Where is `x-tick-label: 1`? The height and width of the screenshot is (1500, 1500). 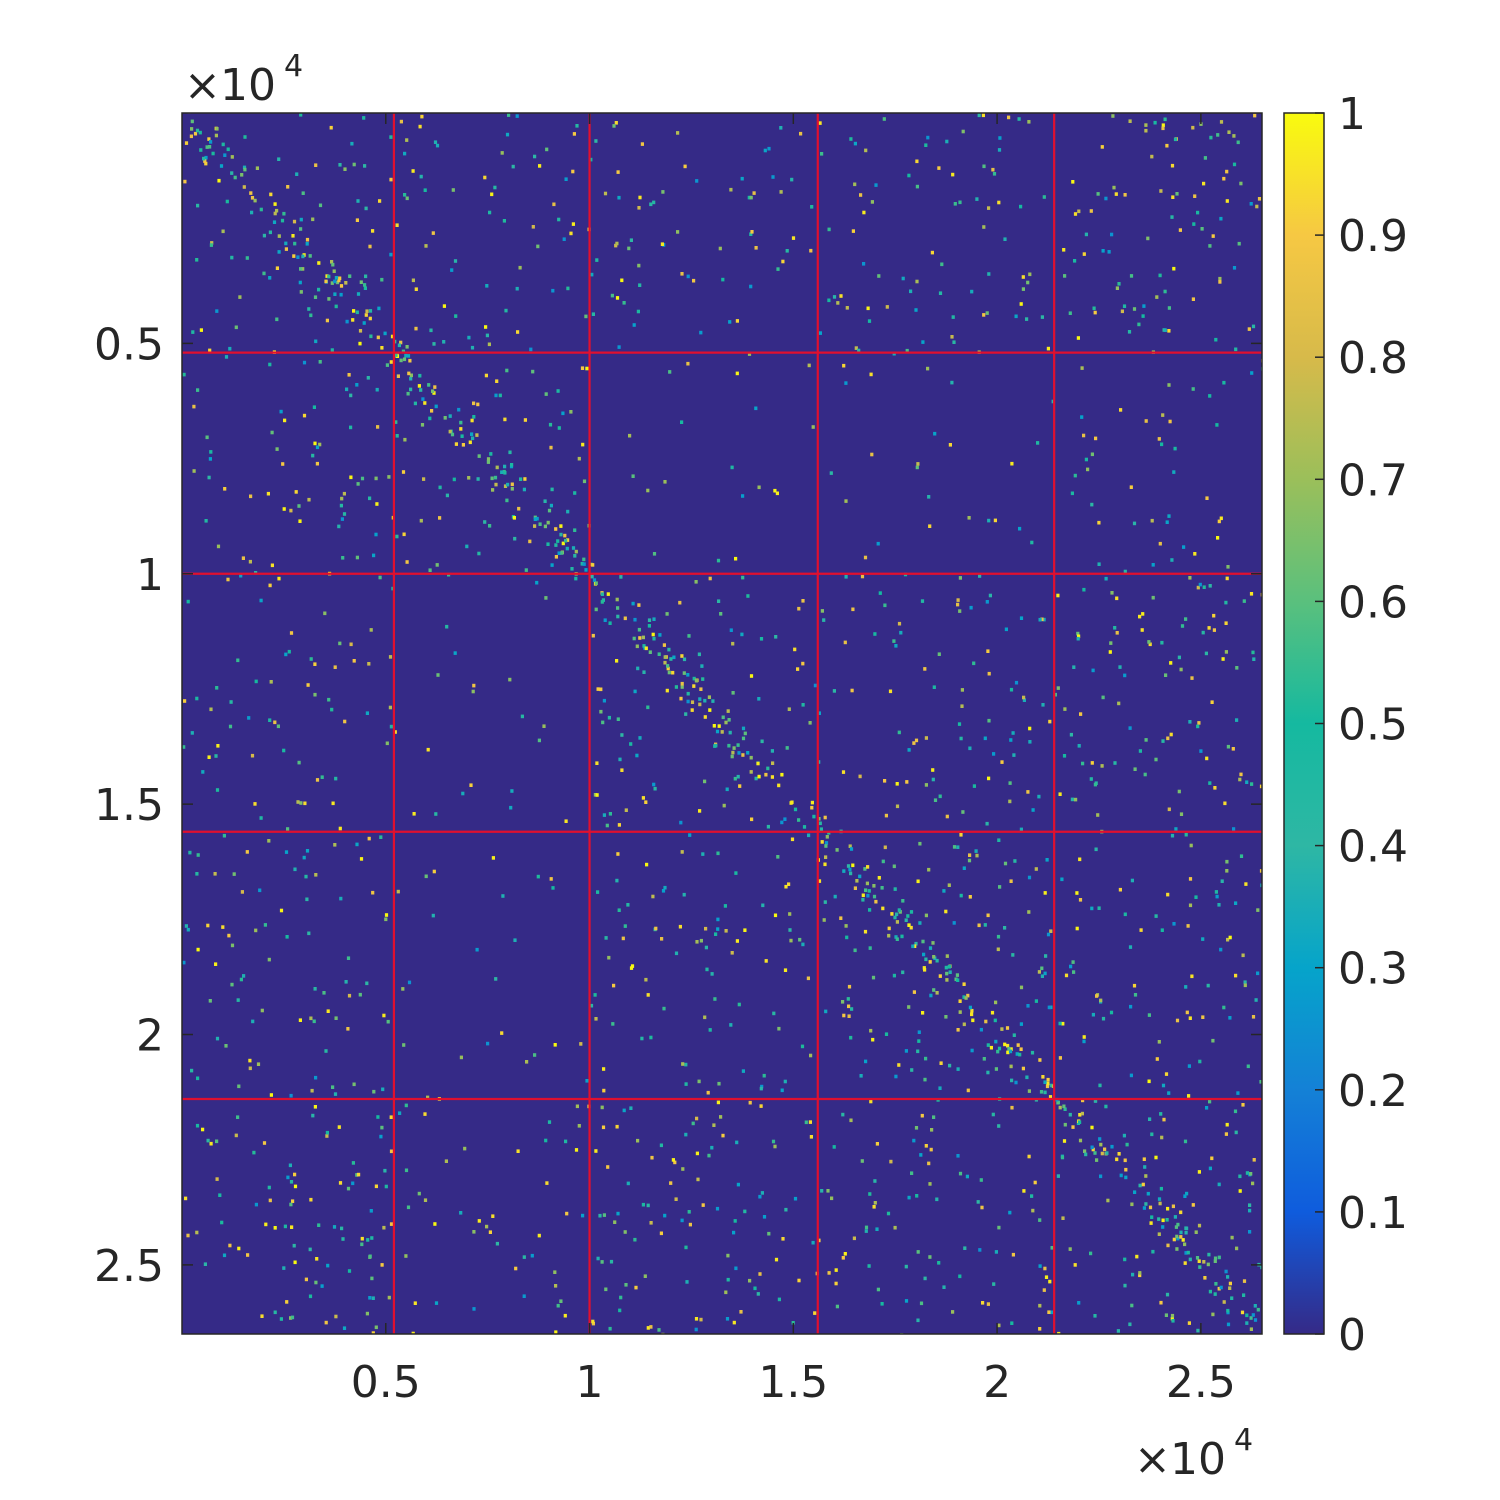
x-tick-label: 1 is located at coordinates (590, 1382).